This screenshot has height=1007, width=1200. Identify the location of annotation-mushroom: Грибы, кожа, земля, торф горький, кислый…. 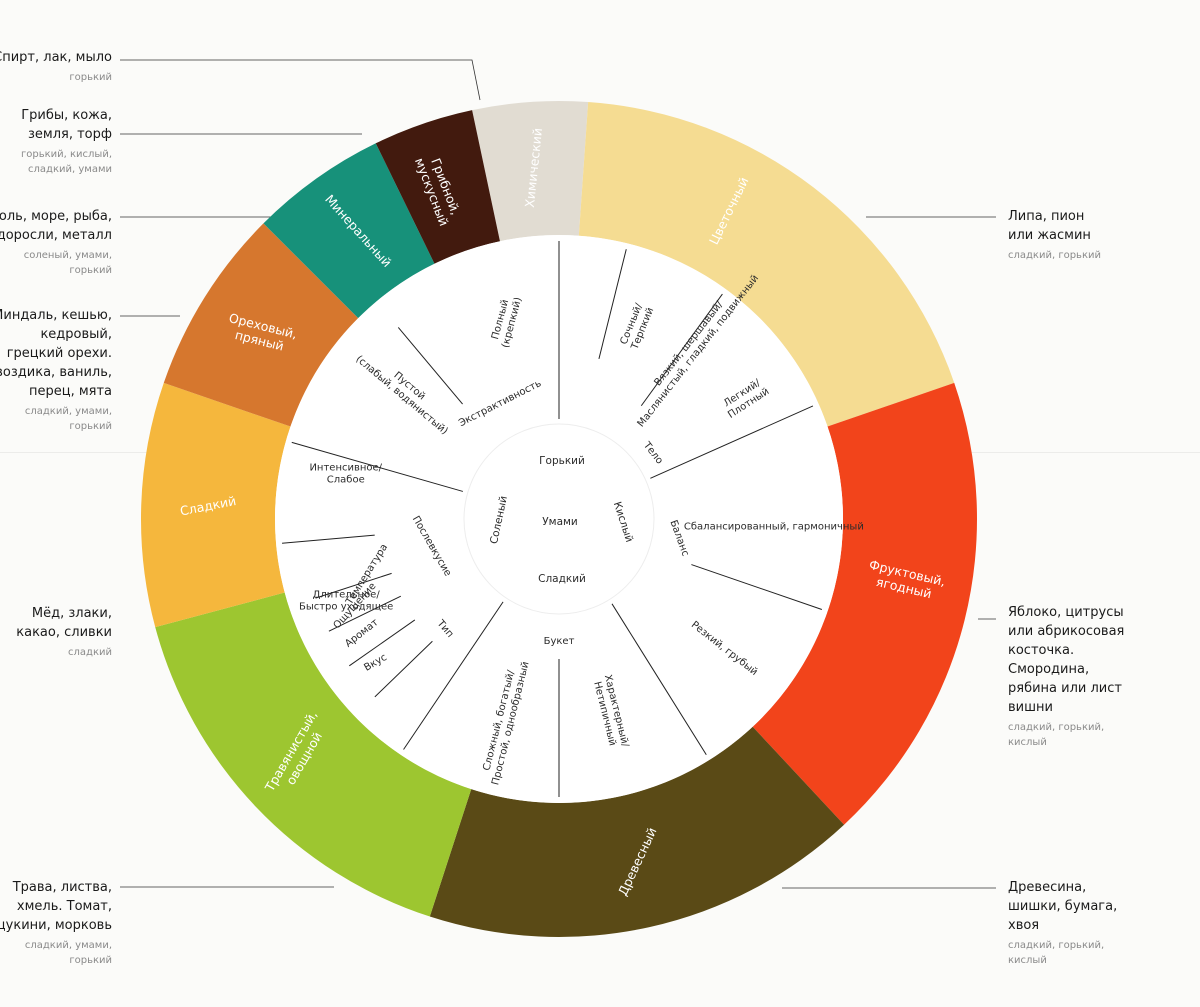
(56, 141).